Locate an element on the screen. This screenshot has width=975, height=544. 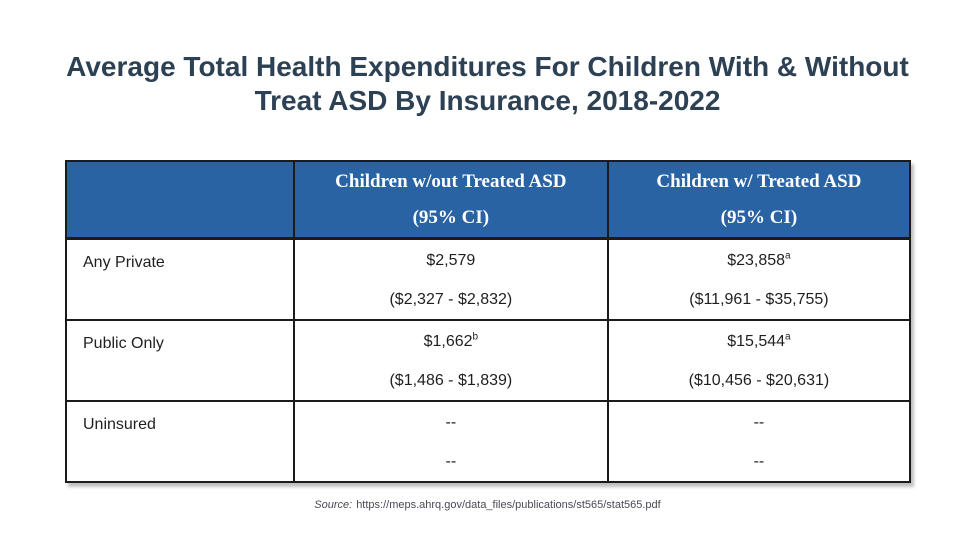
cell-value: $23,858a is located at coordinates (759, 259).